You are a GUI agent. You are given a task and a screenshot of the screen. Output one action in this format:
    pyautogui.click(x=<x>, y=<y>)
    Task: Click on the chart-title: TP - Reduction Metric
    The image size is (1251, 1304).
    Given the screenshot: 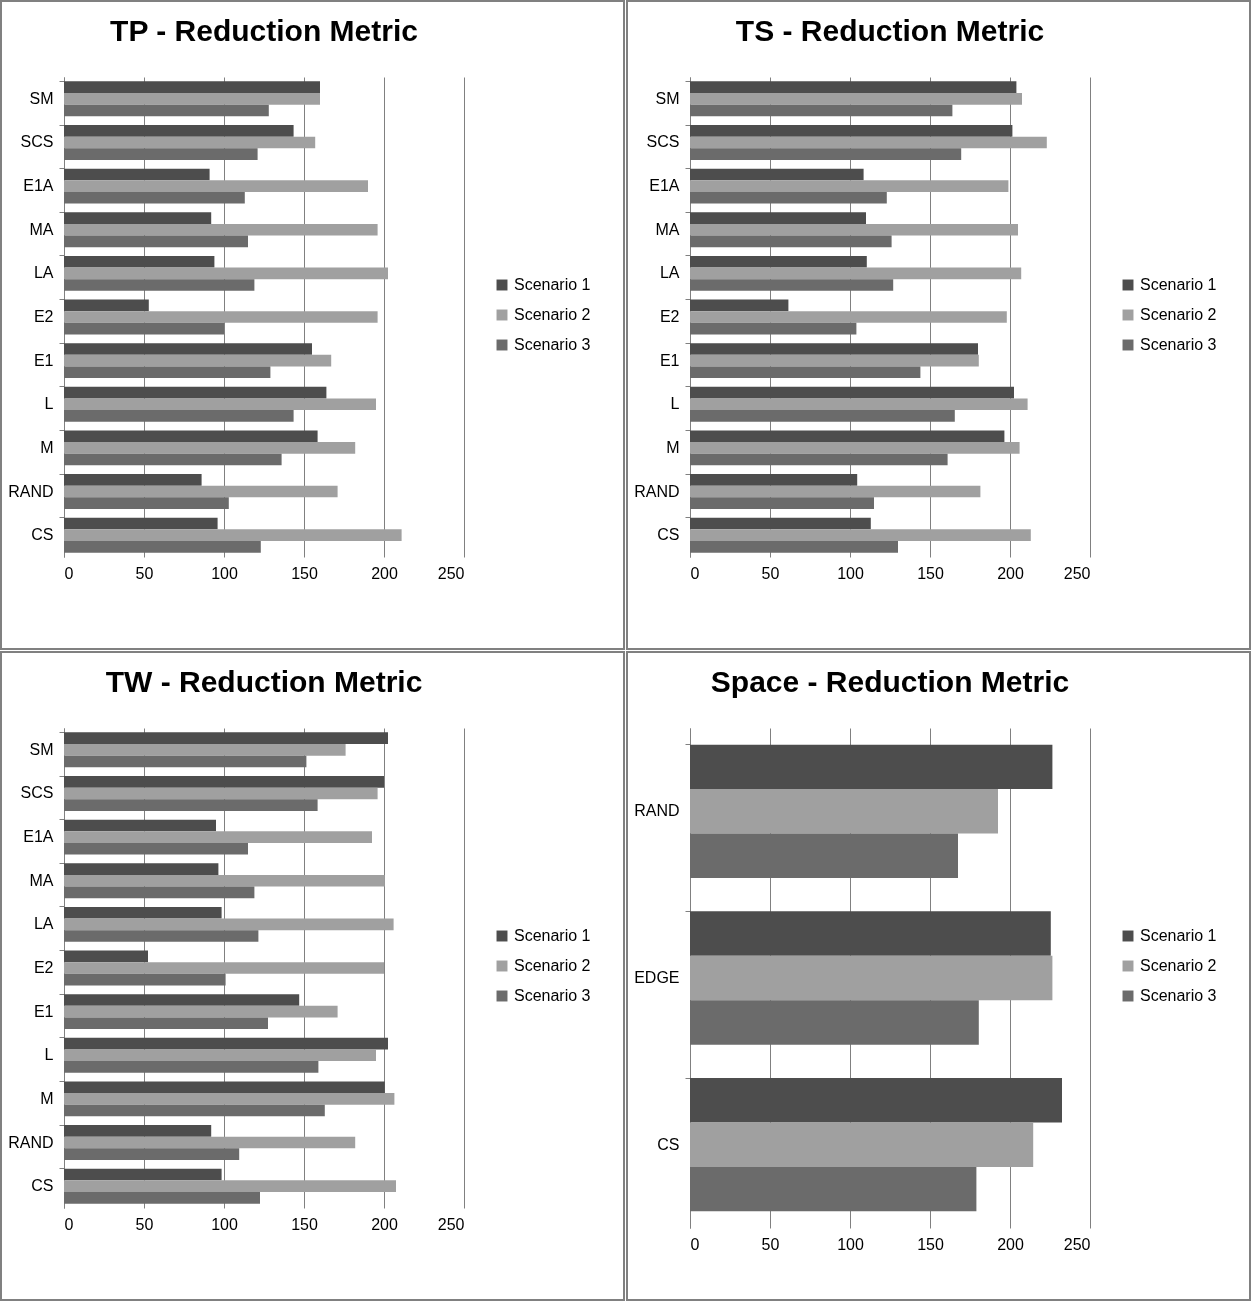 What is the action you would take?
    pyautogui.click(x=264, y=30)
    